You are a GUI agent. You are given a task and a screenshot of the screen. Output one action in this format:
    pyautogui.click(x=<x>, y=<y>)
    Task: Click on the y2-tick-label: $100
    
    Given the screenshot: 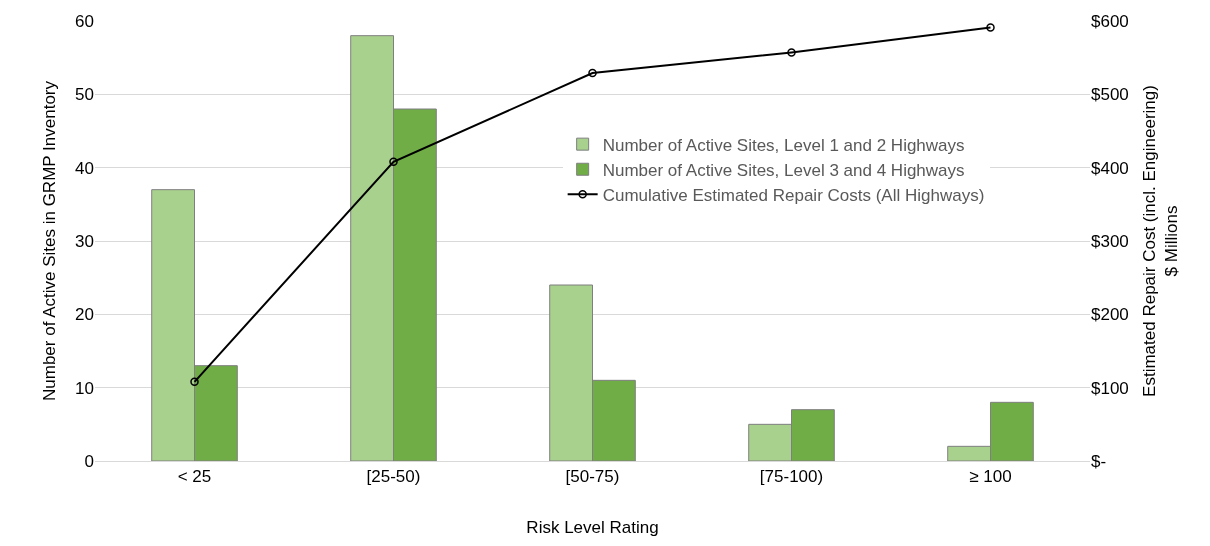 What is the action you would take?
    pyautogui.click(x=1110, y=388)
    